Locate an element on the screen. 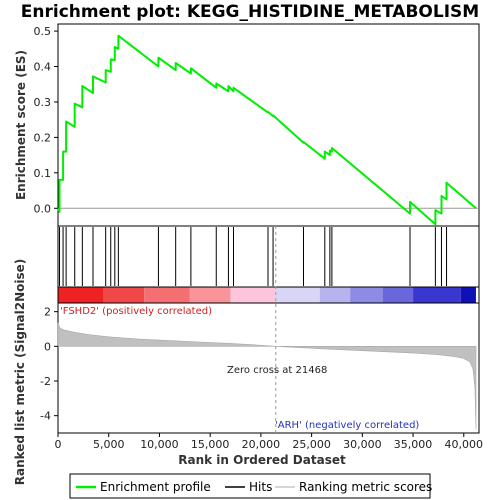 The height and width of the screenshot is (500, 500). es-y-tick-label: 0.3 is located at coordinates (43, 102).